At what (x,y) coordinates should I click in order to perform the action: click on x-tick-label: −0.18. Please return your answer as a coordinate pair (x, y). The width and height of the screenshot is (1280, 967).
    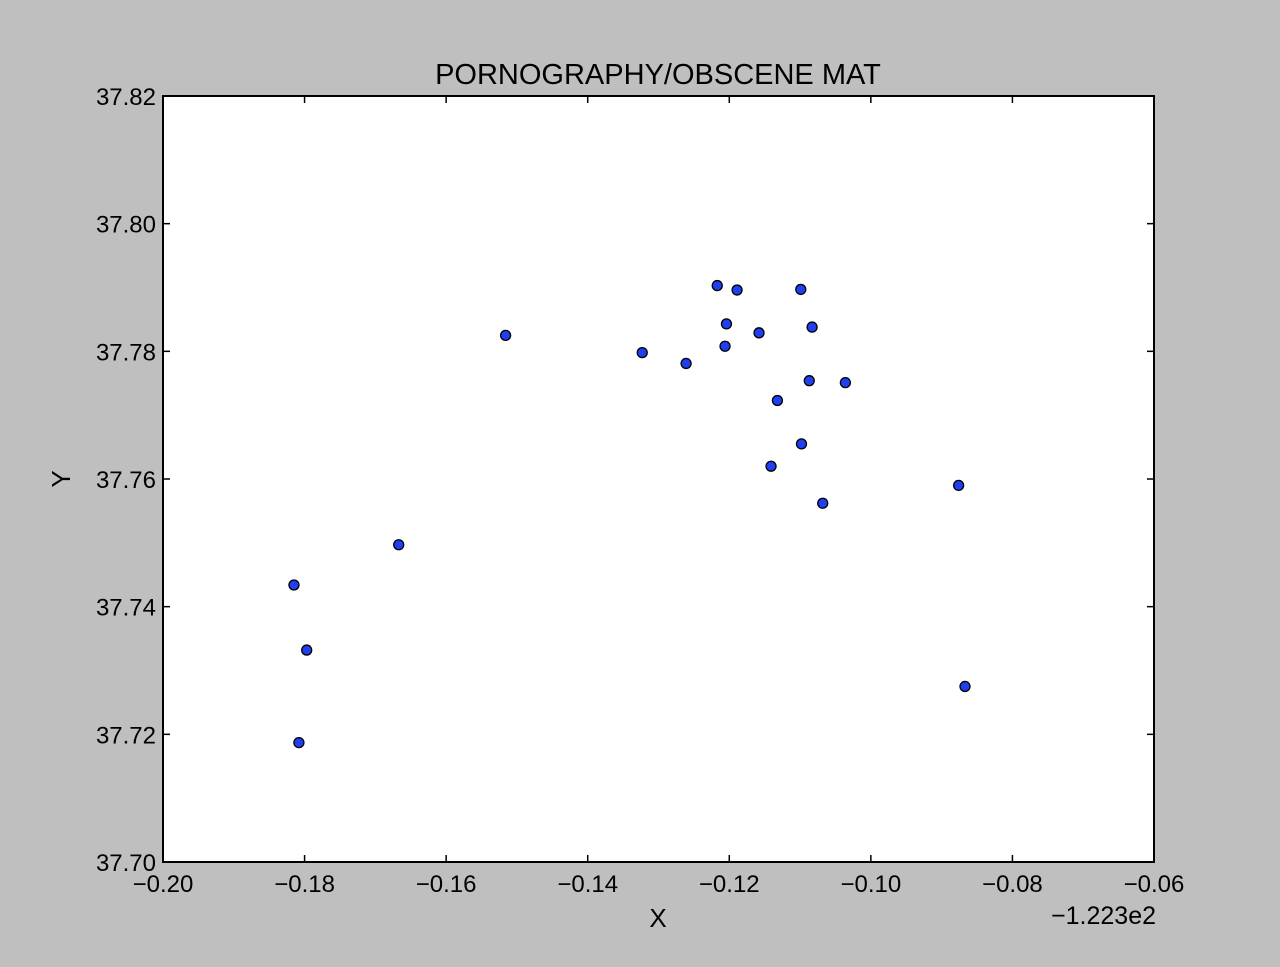
    Looking at the image, I should click on (304, 884).